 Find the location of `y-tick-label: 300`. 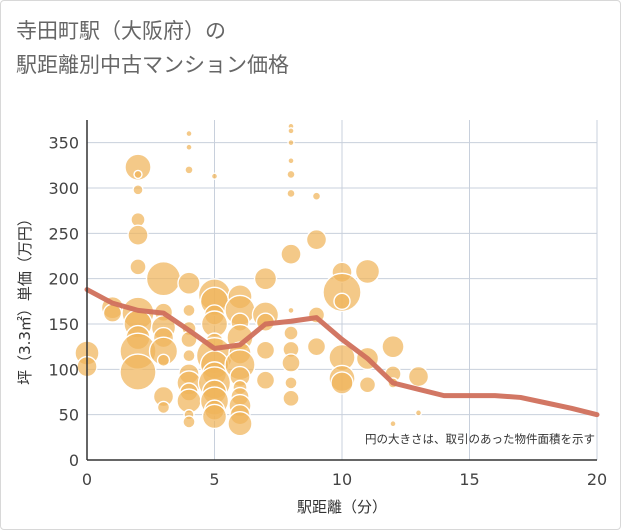

y-tick-label: 300 is located at coordinates (63, 188).